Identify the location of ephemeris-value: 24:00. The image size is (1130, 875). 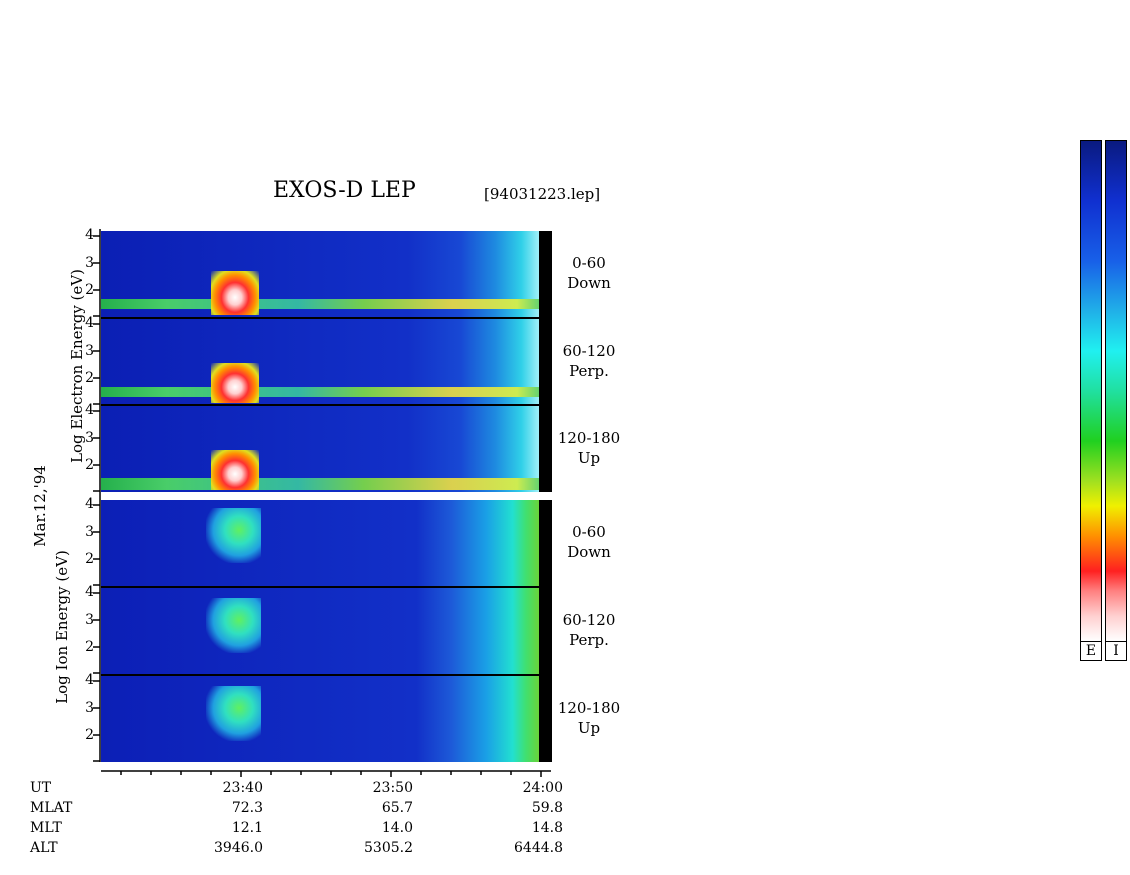
(542, 788).